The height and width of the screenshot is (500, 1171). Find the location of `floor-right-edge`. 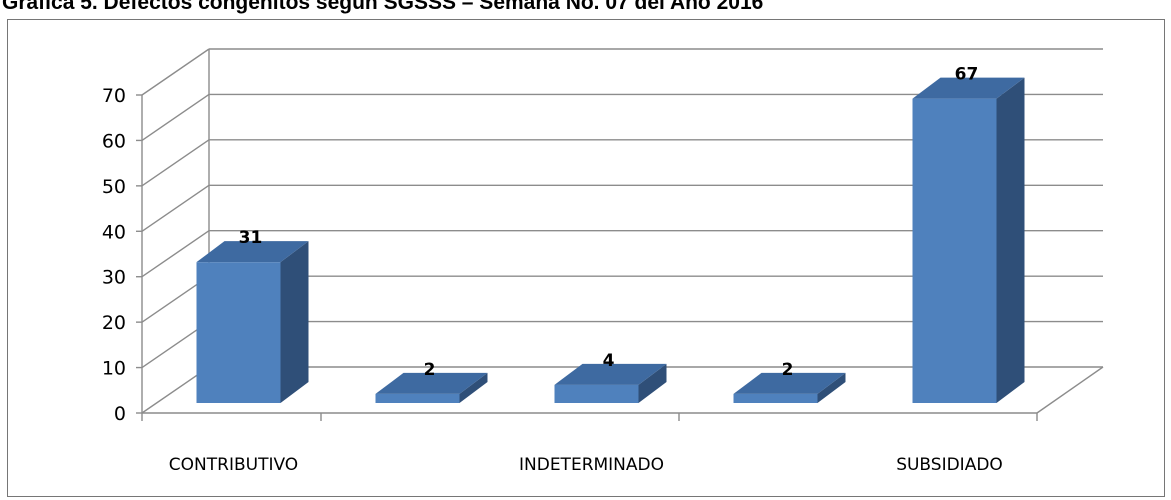

floor-right-edge is located at coordinates (1070, 390).